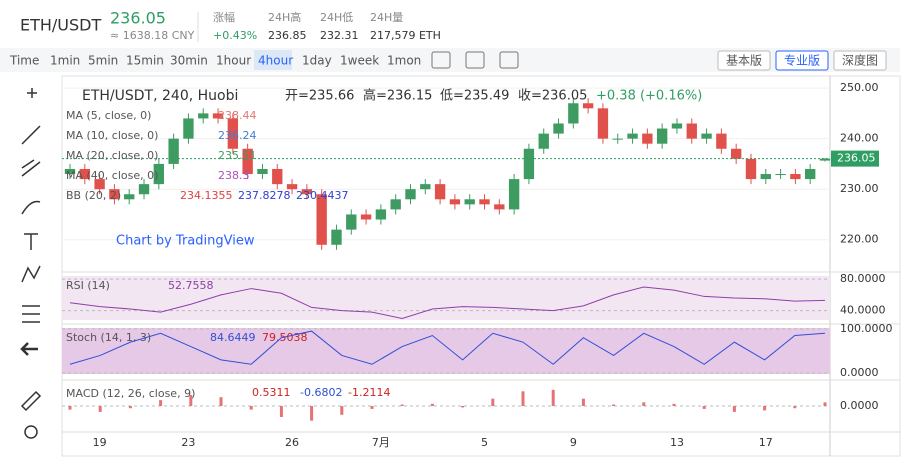  What do you see at coordinates (404, 61) in the screenshot?
I see `interval-button: 1mon` at bounding box center [404, 61].